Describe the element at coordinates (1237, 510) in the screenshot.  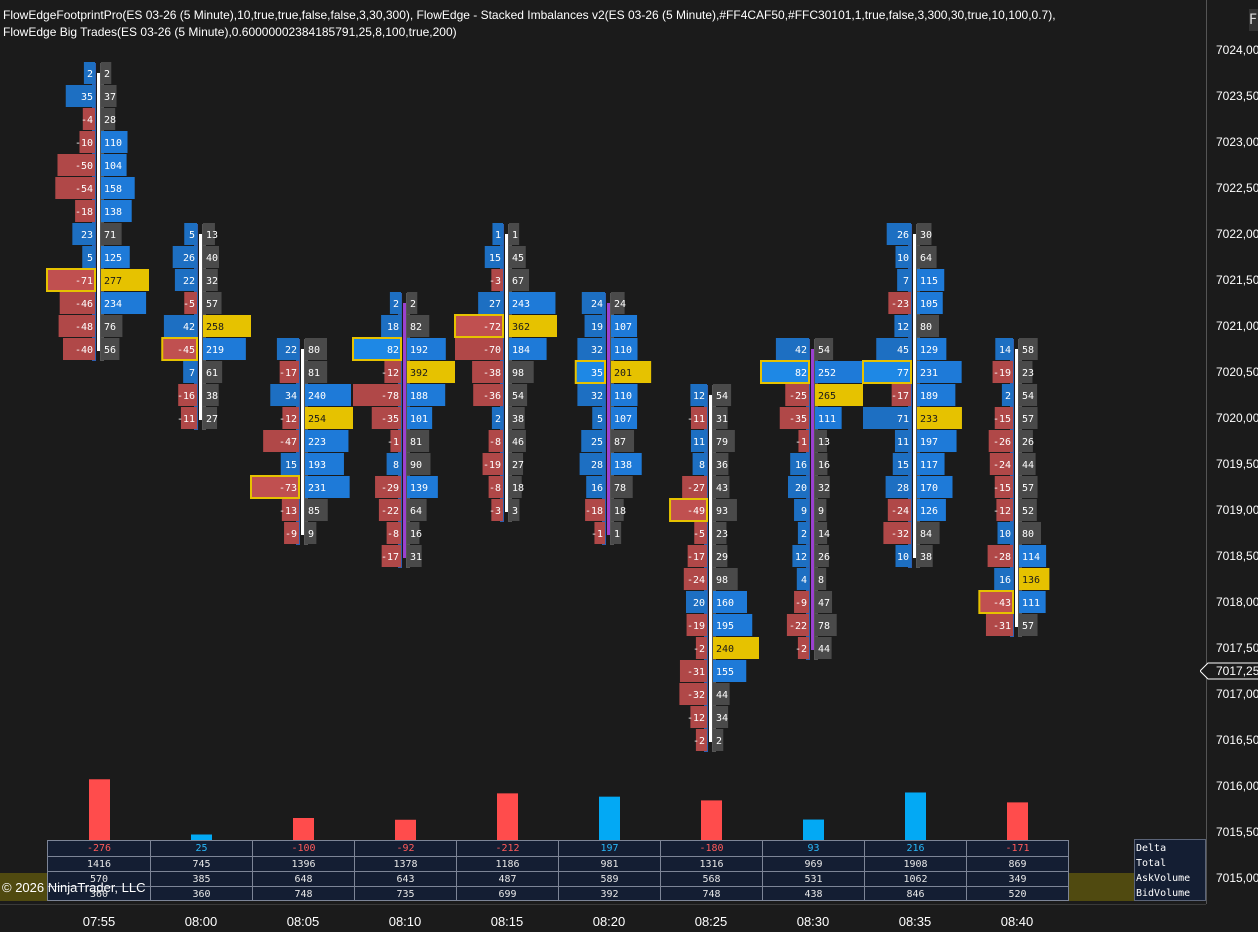
I see `price-tick-label: 7019,00` at that location.